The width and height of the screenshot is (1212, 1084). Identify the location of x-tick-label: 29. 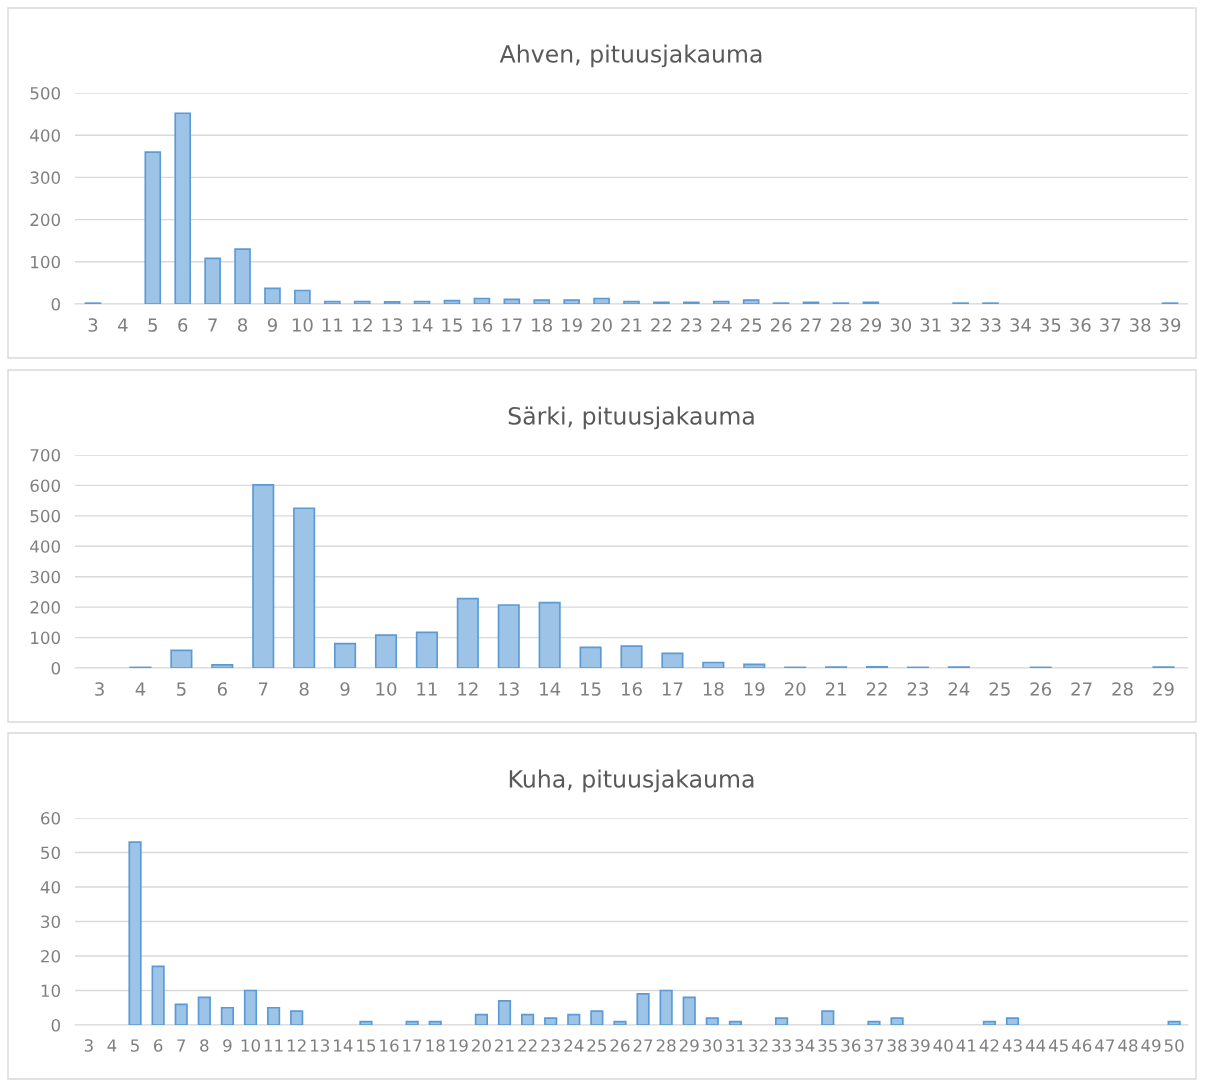
(689, 1045).